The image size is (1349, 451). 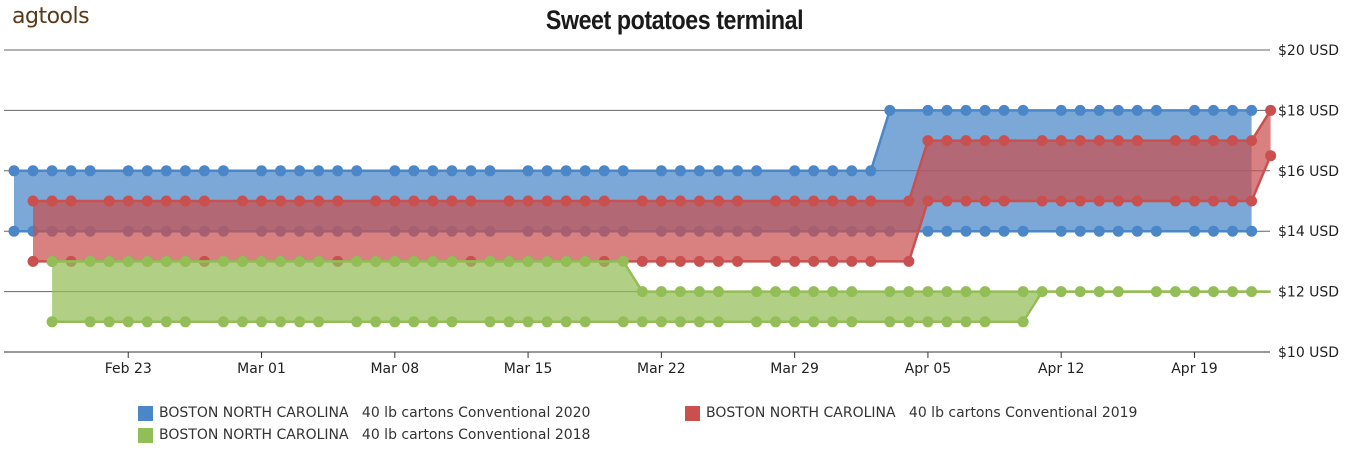 I want to click on chart-title: Sweet potatoes terminal, so click(x=674, y=20).